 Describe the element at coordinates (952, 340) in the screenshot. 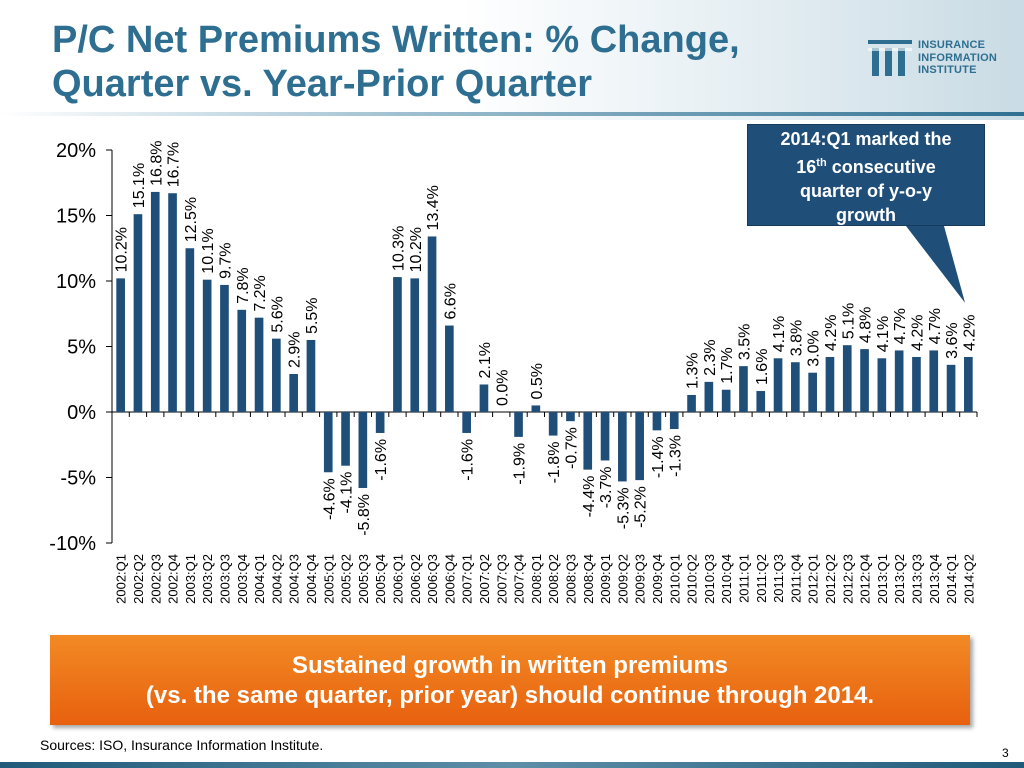

I see `data-label: 3.6%` at that location.